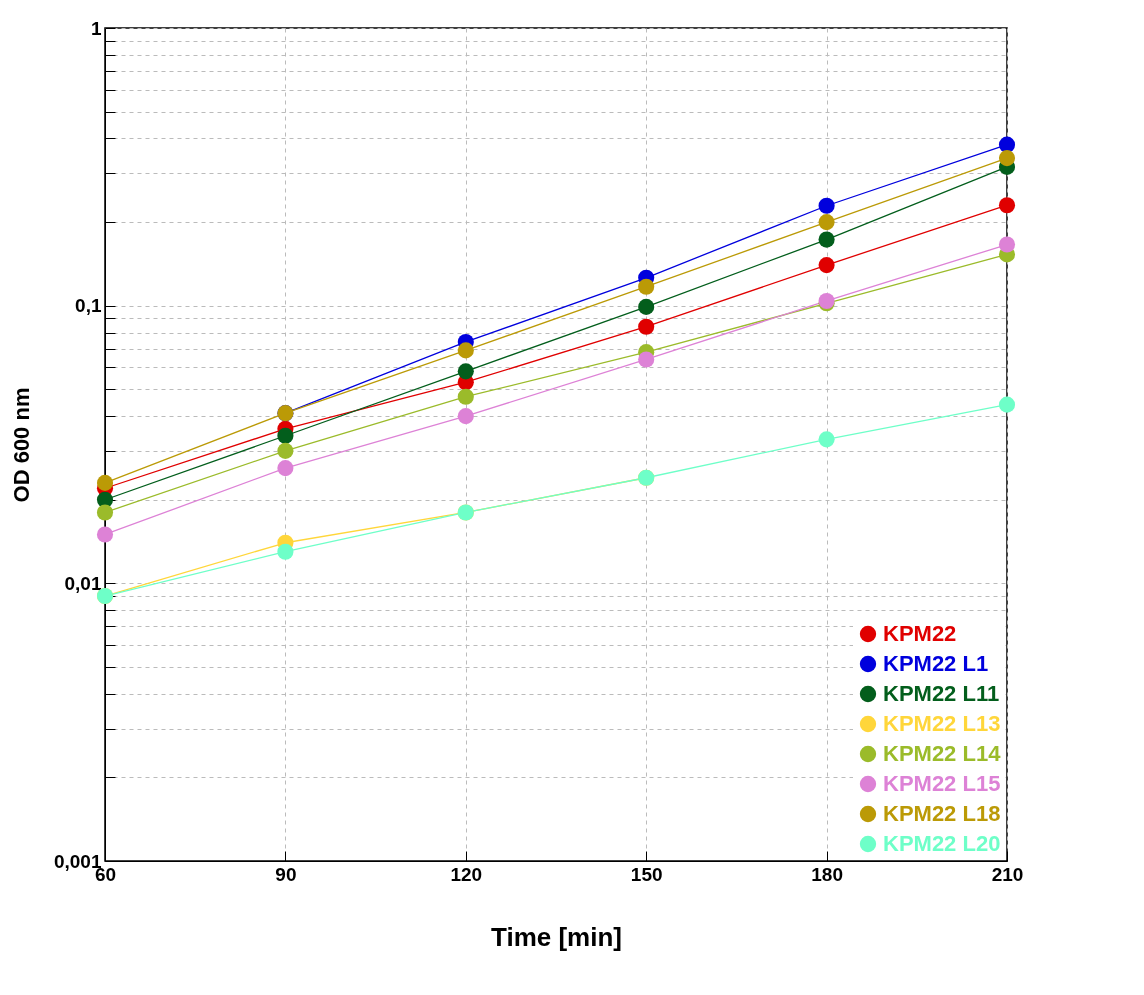  Describe the element at coordinates (1007, 874) in the screenshot. I see `x-tick-label: 210` at that location.